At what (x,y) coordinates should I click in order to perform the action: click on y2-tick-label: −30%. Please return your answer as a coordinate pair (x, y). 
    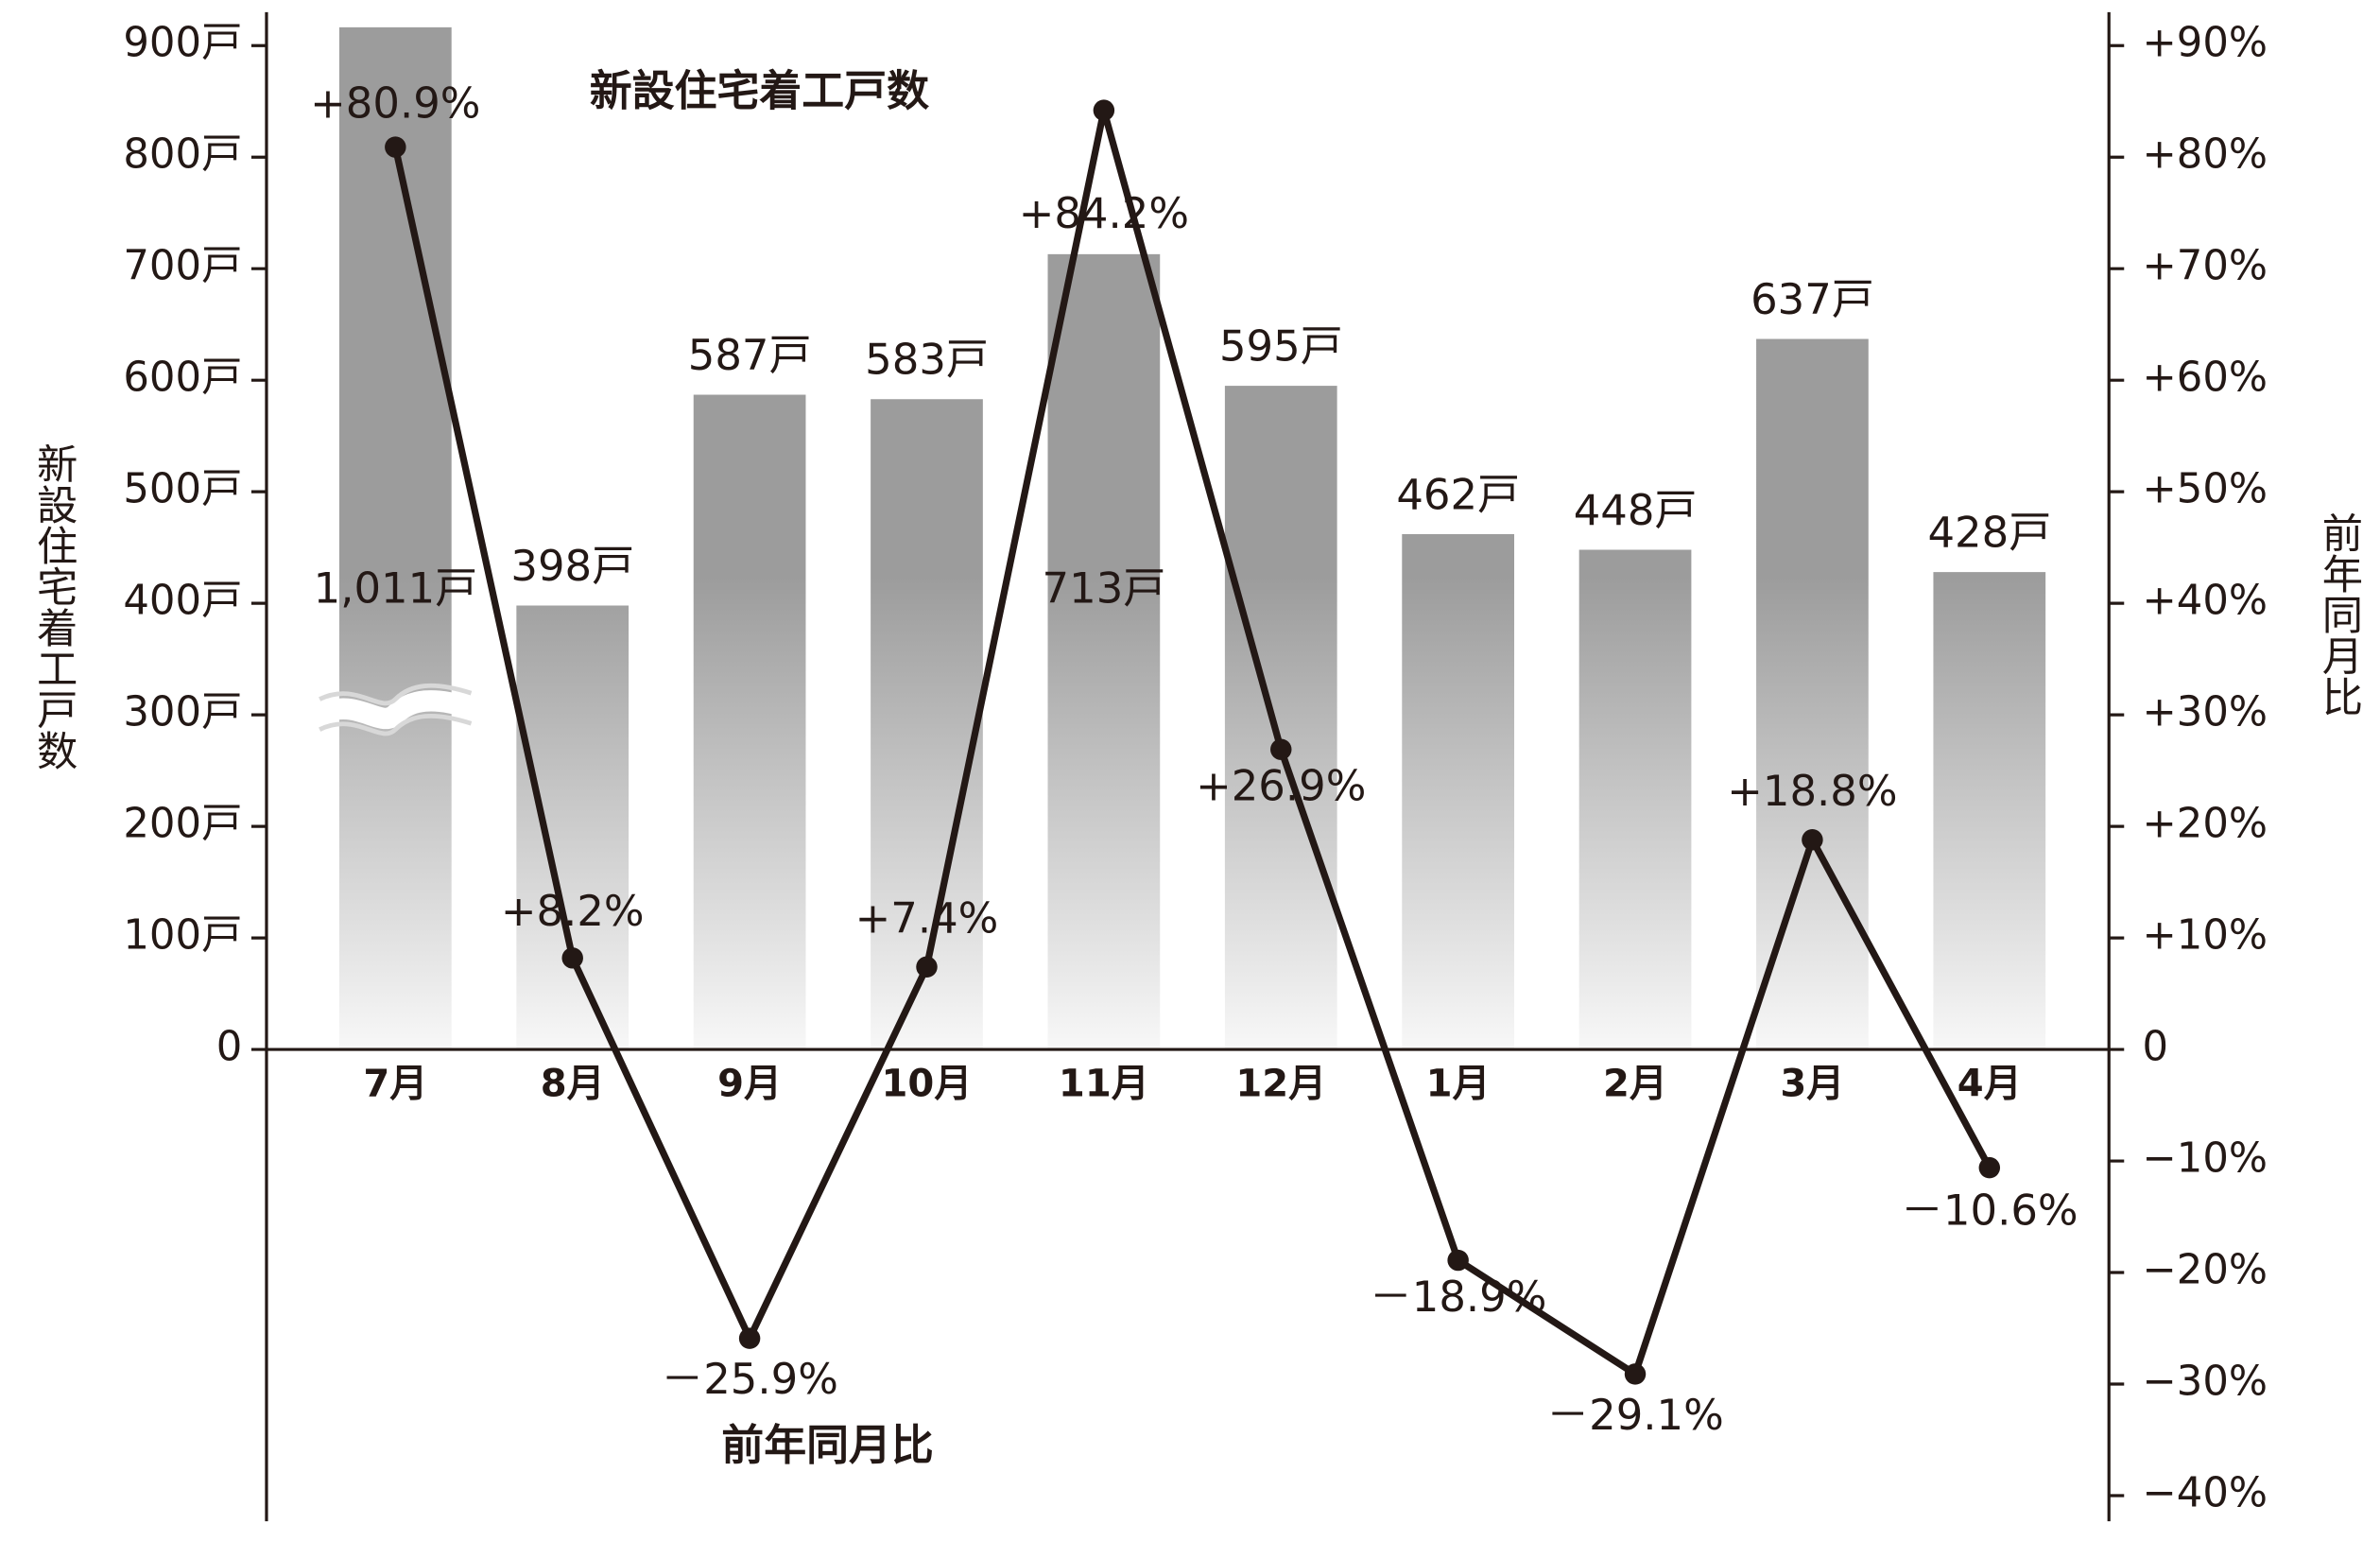
    Looking at the image, I should click on (2205, 1382).